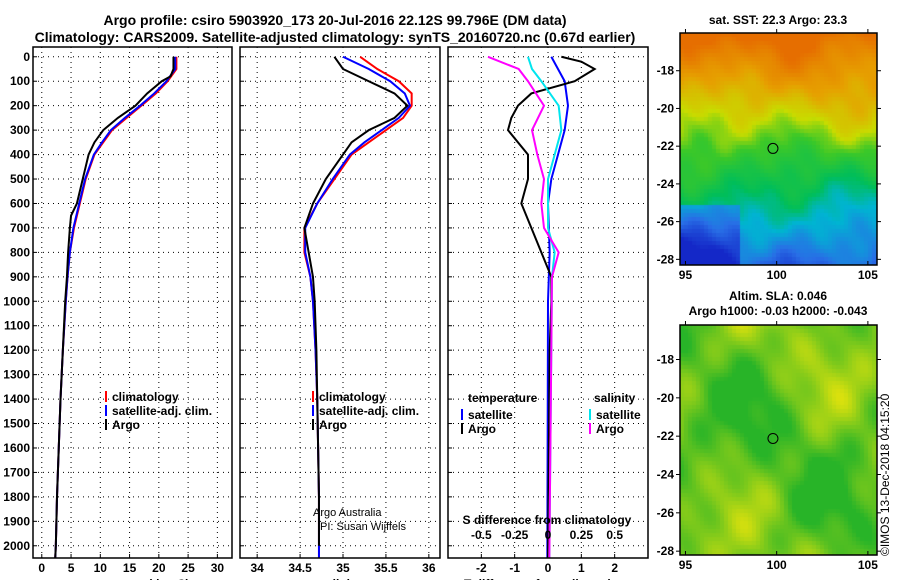  I want to click on depth-tick-label: 800, so click(20, 252).